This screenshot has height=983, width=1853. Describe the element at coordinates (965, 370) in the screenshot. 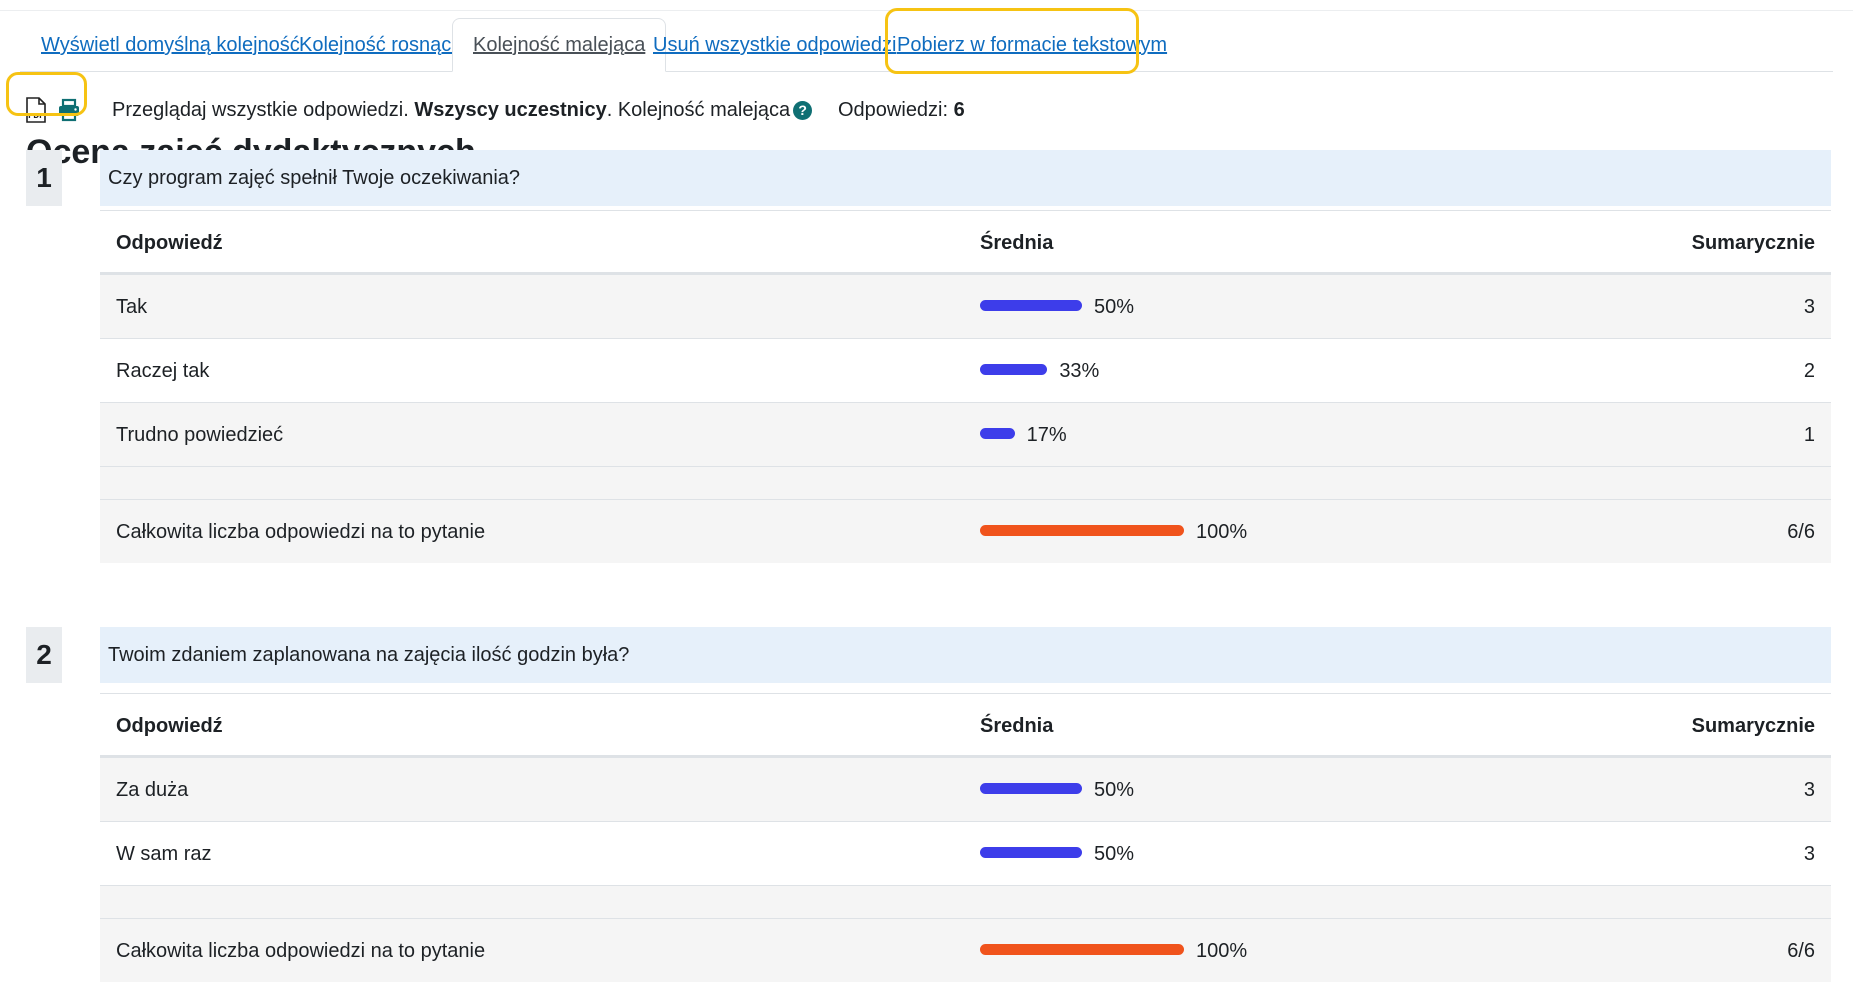

I see `table-row: Raczej tak 33% 2` at that location.